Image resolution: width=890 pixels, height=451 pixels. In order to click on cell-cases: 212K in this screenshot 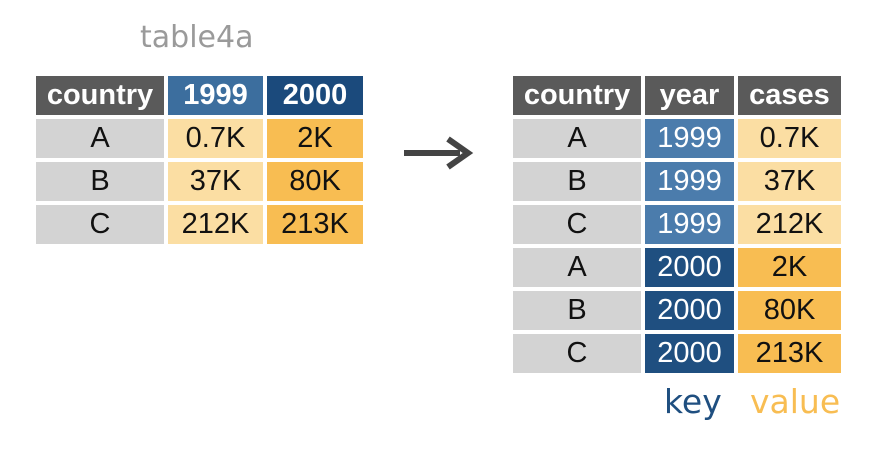, I will do `click(789, 224)`.